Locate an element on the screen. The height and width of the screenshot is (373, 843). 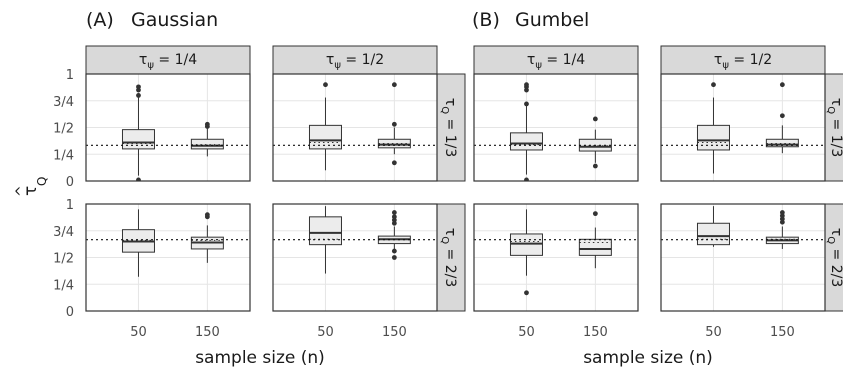
y-axis-title-subscript: Q is located at coordinates (42, 181).